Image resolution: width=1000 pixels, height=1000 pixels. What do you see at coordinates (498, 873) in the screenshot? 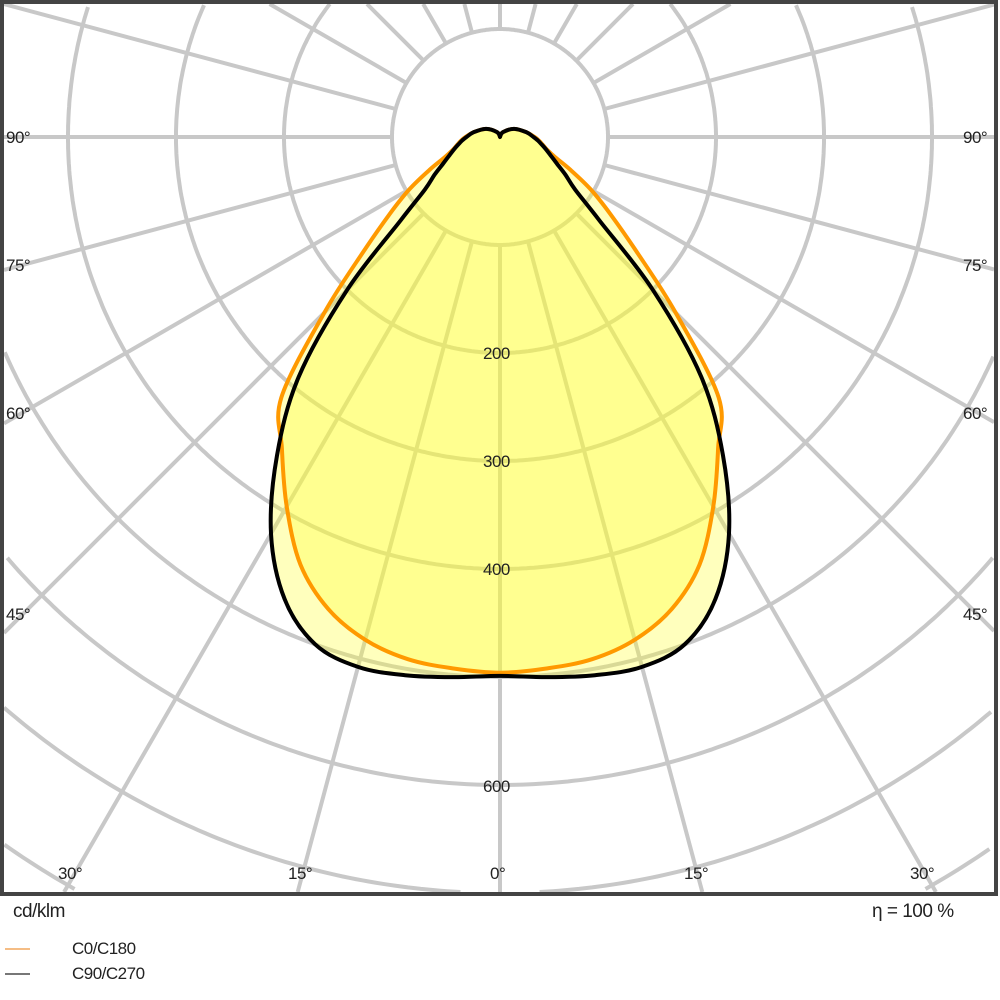
I see `angle-label-bottom-0: 0°` at bounding box center [498, 873].